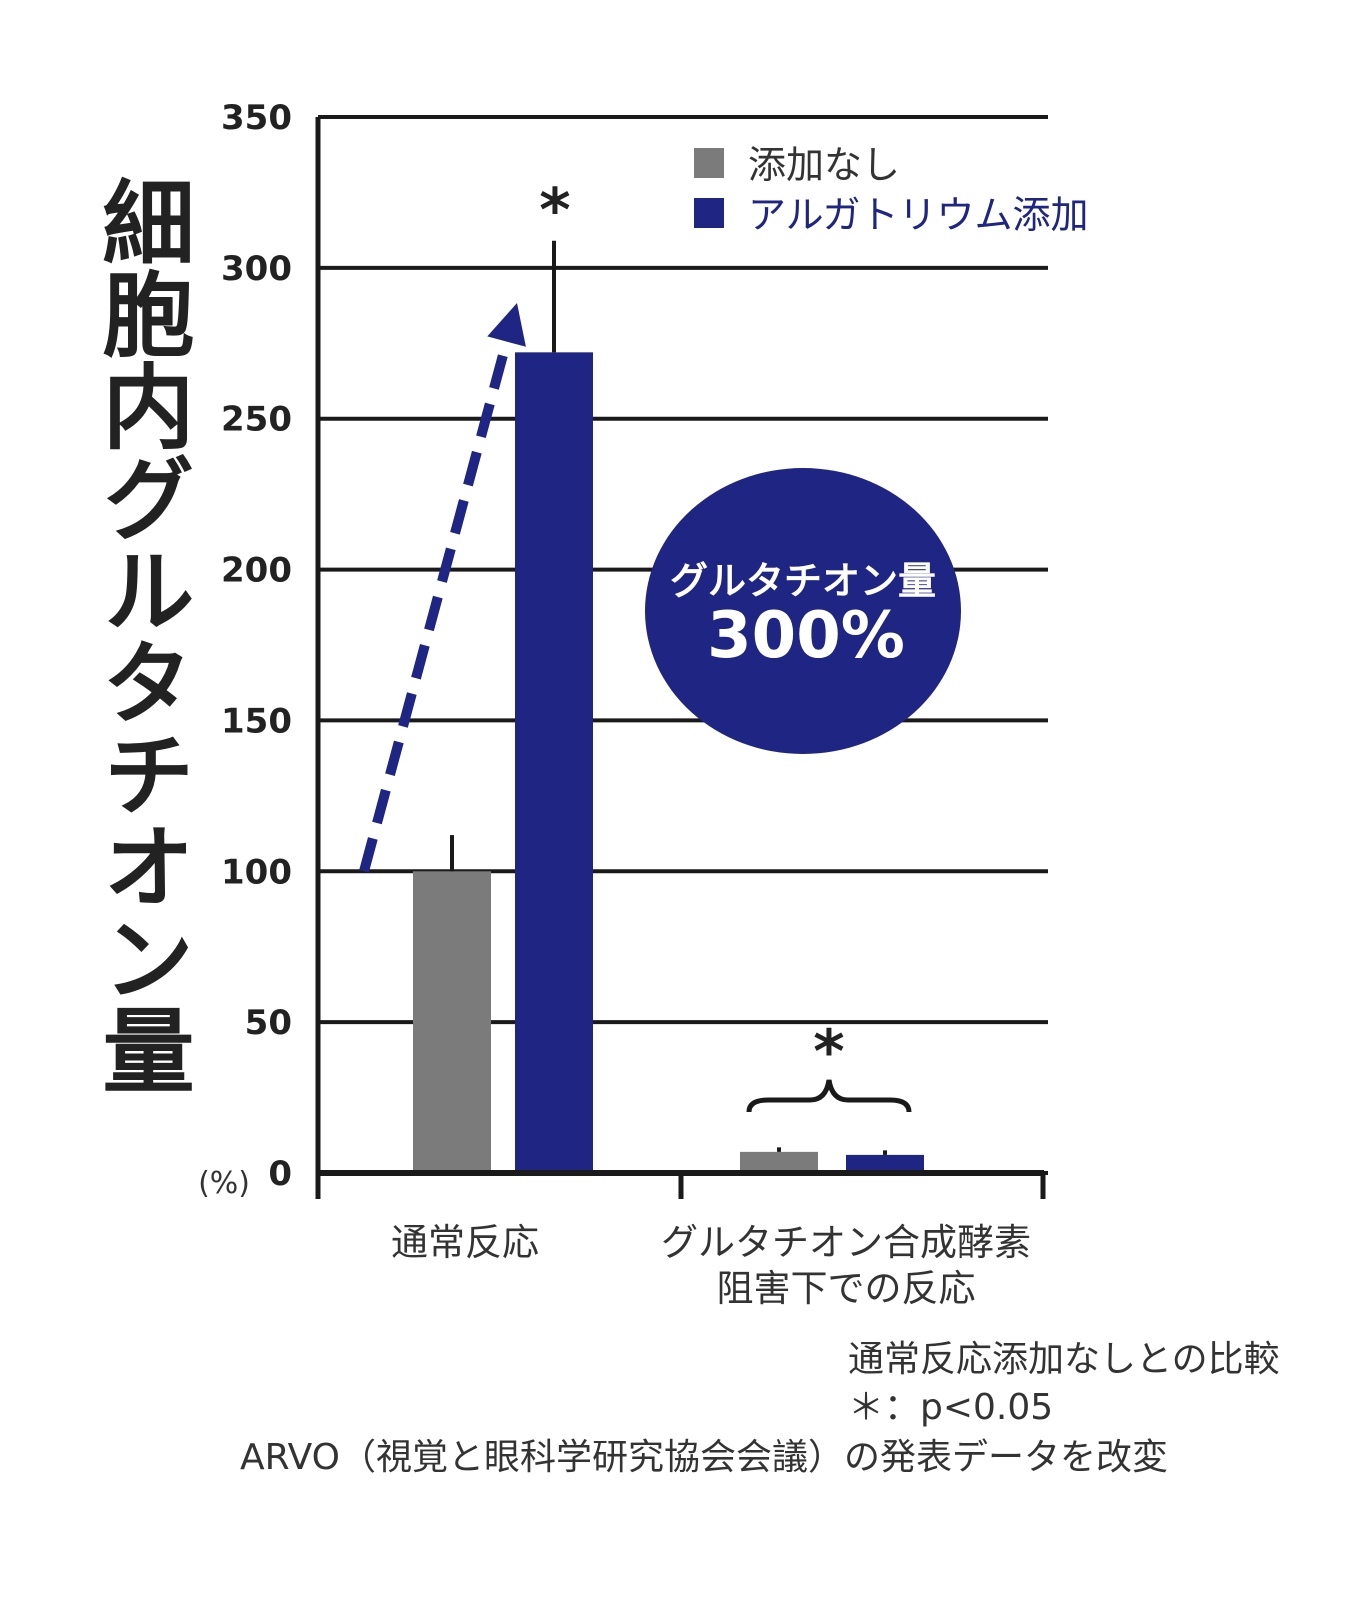 This screenshot has width=1356, height=1608. I want to click on y-tick-label: 250, so click(256, 420).